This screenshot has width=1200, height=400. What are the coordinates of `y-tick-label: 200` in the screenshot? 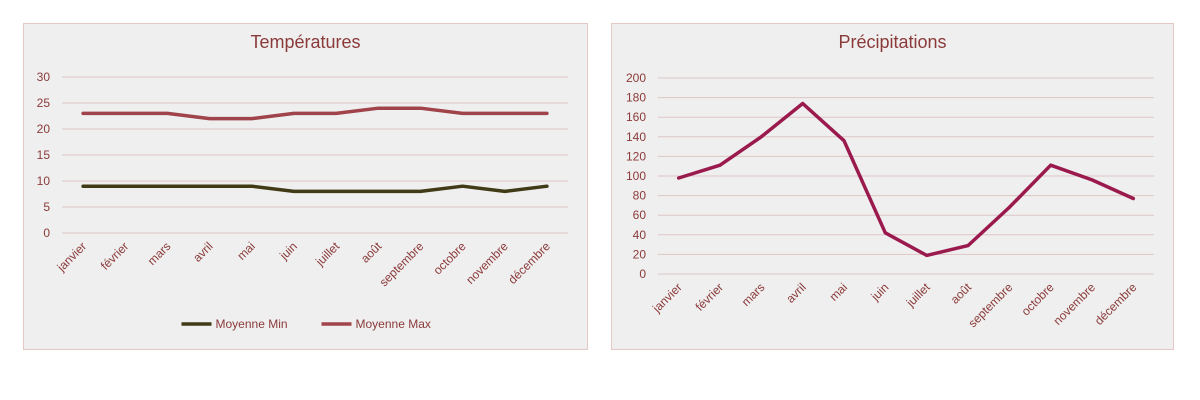 It's located at (636, 78).